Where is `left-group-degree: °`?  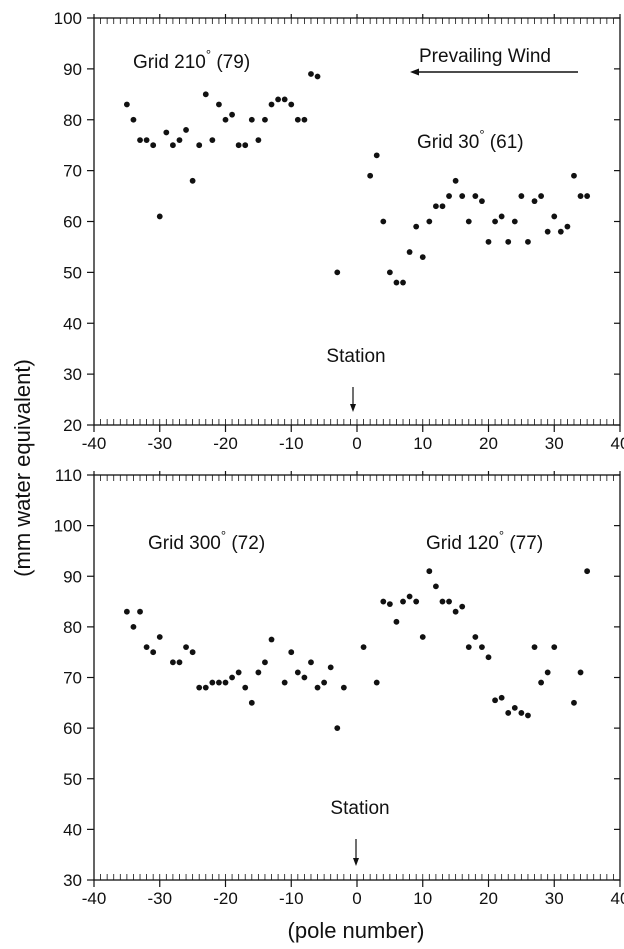
left-group-degree: ° is located at coordinates (208, 54).